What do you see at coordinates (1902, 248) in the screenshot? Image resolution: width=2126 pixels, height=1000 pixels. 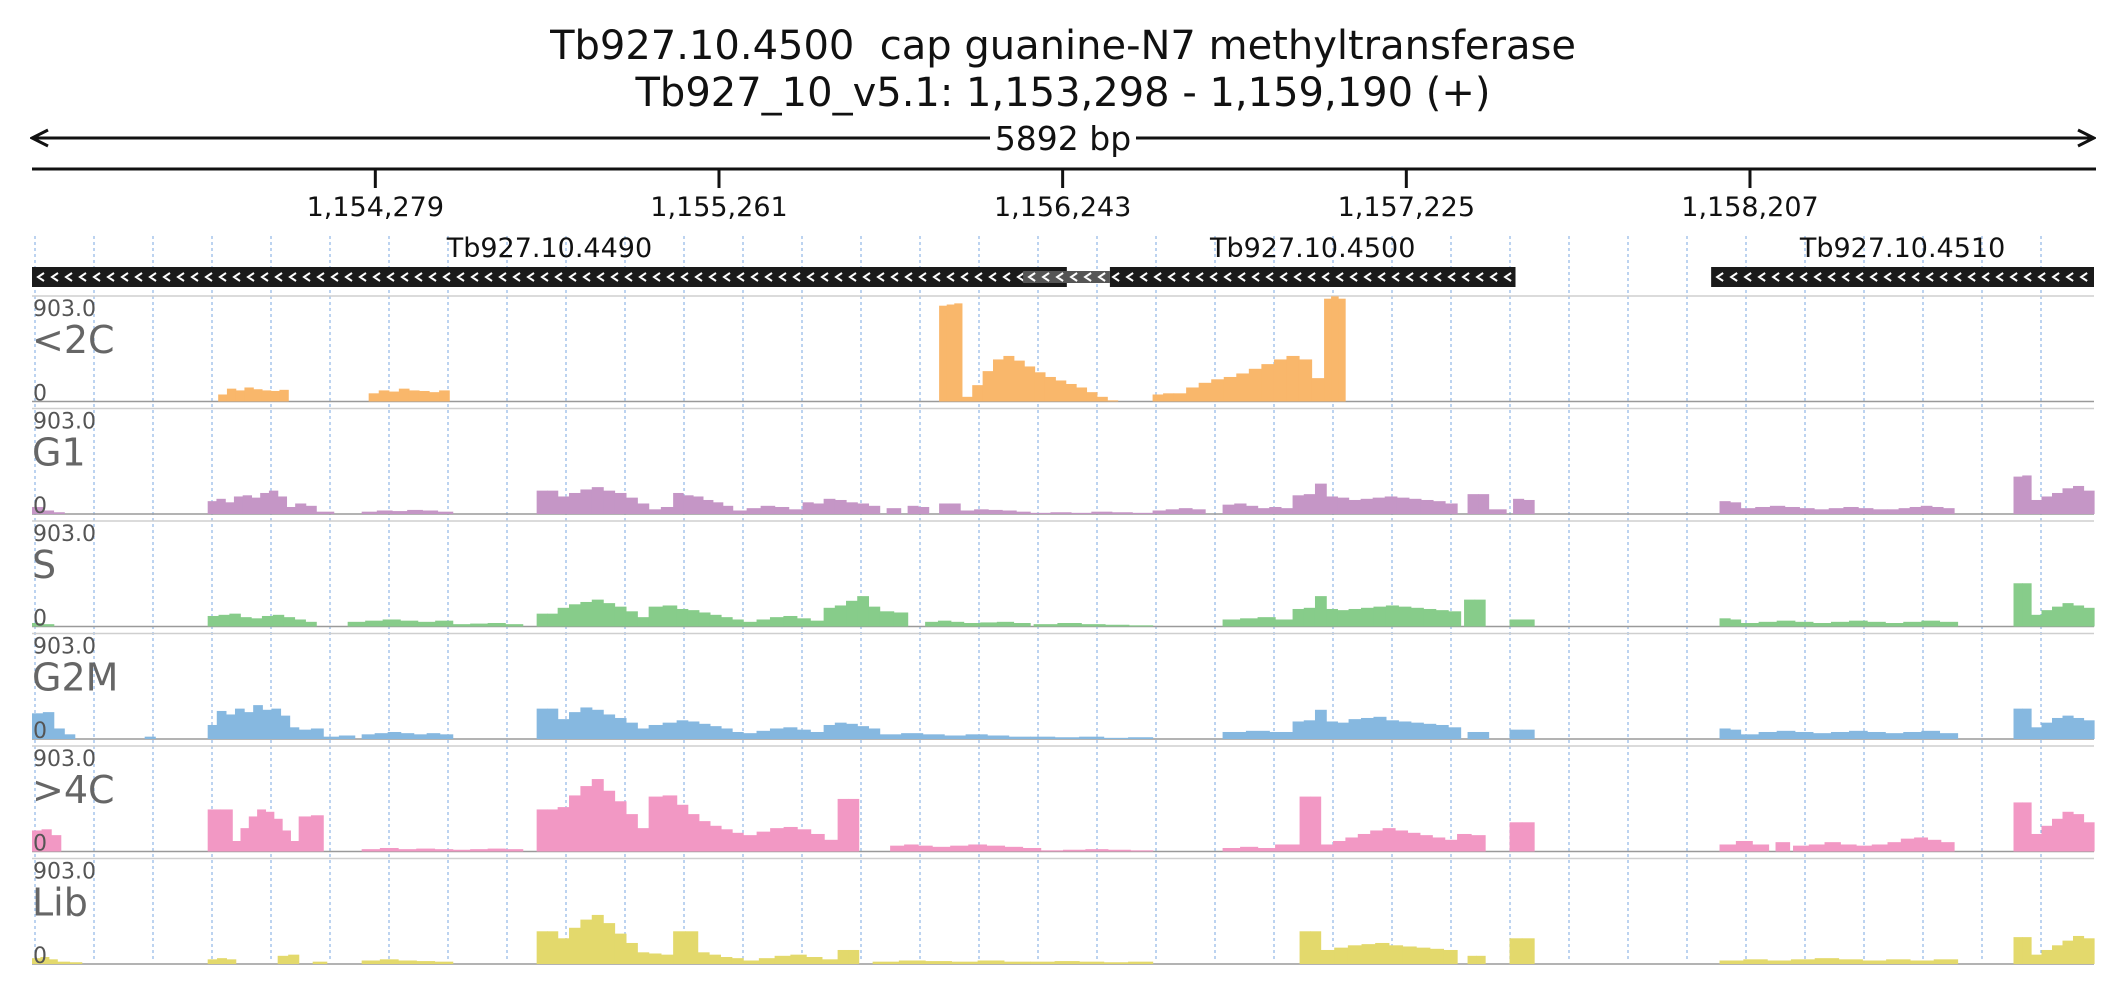 I see `gene-label: Tb927.10.4510` at bounding box center [1902, 248].